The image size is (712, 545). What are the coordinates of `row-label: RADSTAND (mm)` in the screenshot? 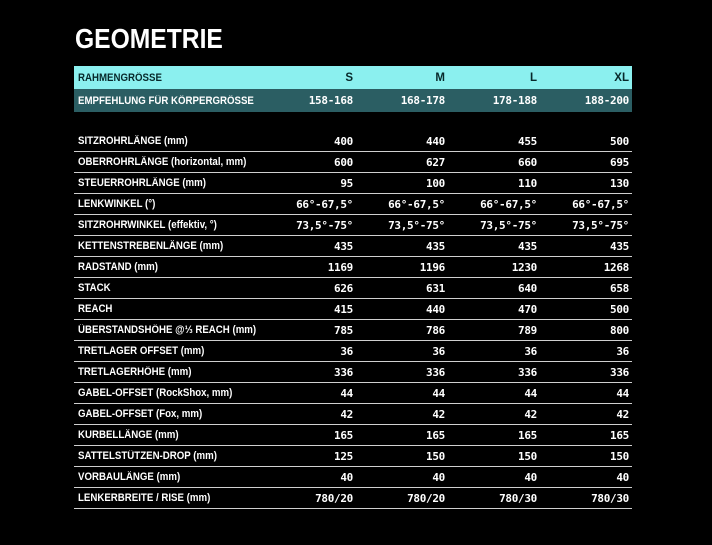 It's located at (118, 267).